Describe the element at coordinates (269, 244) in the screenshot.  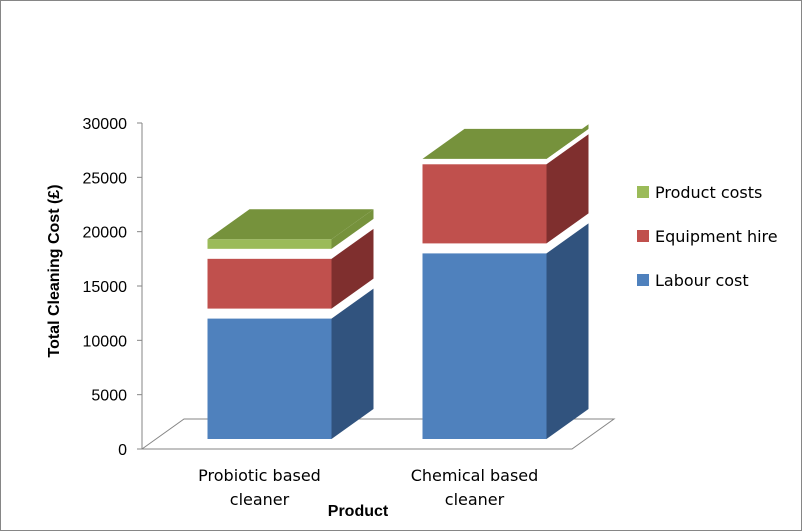
I see `bar-segment-product-costs` at that location.